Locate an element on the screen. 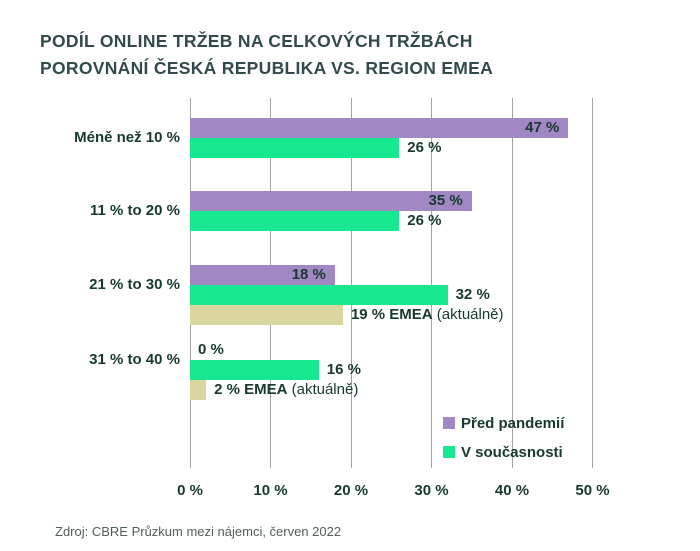  category-label: 21 % to 30 % is located at coordinates (134, 284).